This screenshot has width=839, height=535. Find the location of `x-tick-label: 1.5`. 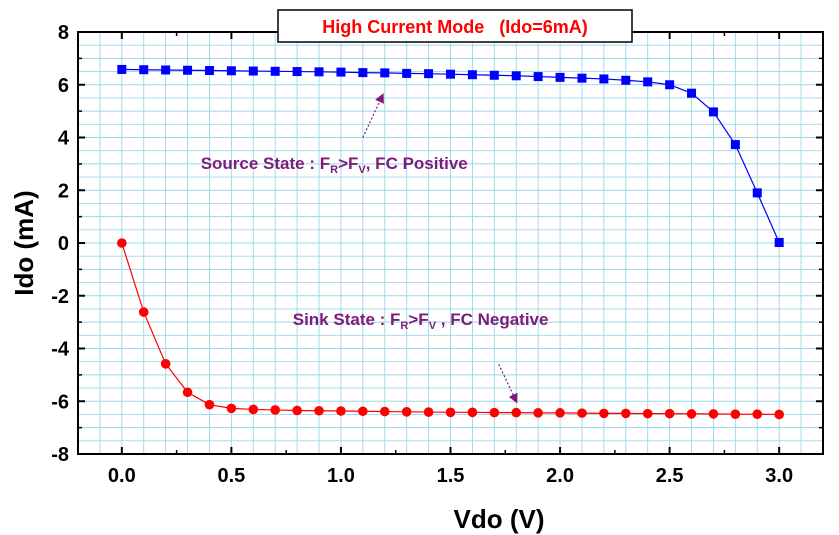

x-tick-label: 1.5 is located at coordinates (451, 476).